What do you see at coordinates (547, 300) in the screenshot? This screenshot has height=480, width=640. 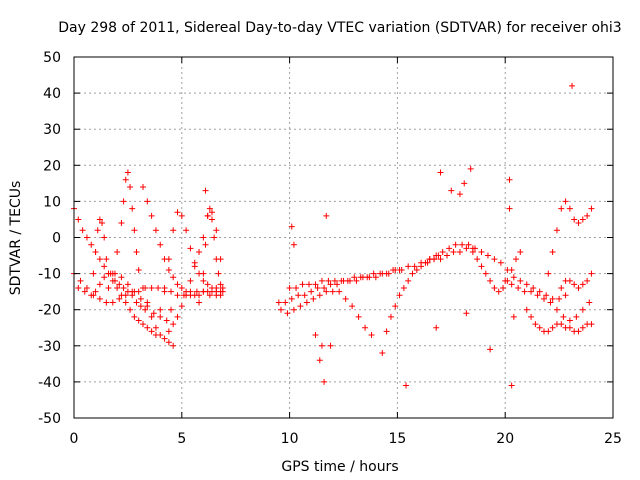 I see `series-track-p` at bounding box center [547, 300].